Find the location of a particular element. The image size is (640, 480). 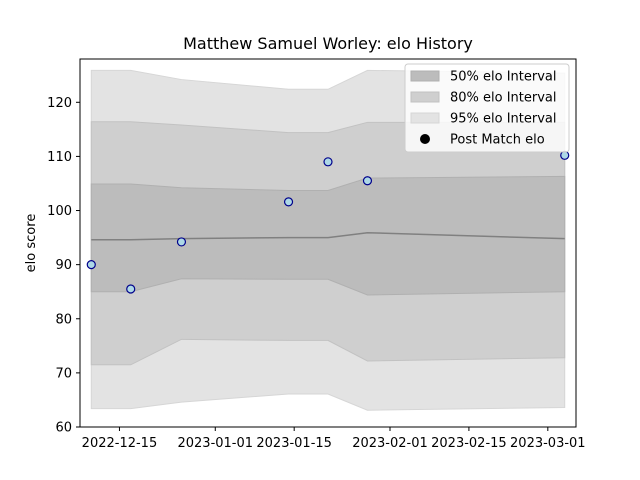

mean-elo-line is located at coordinates (328, 236).